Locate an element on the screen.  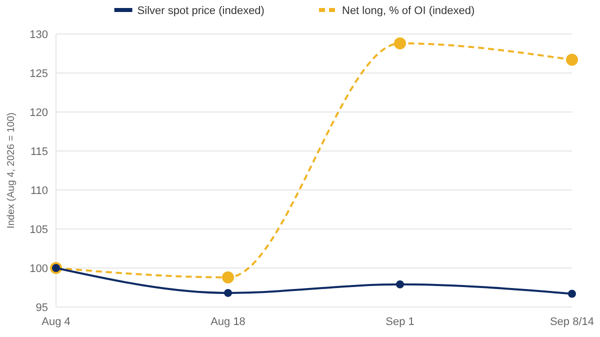
y-tick-label: 110 is located at coordinates (39, 190).